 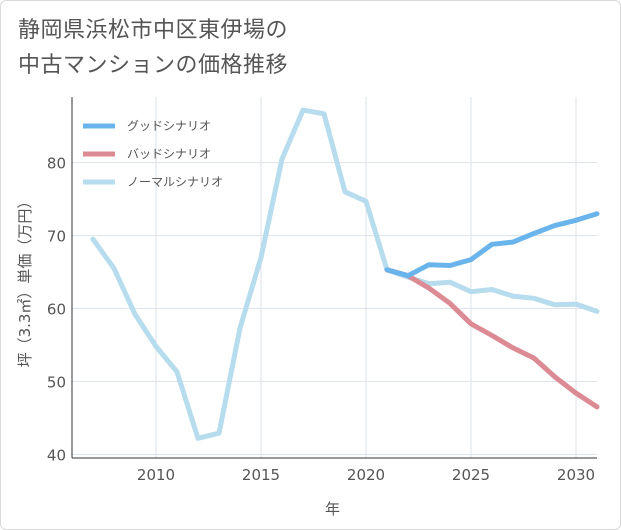 What do you see at coordinates (56, 309) in the screenshot?
I see `y-tick-label-60: 60` at bounding box center [56, 309].